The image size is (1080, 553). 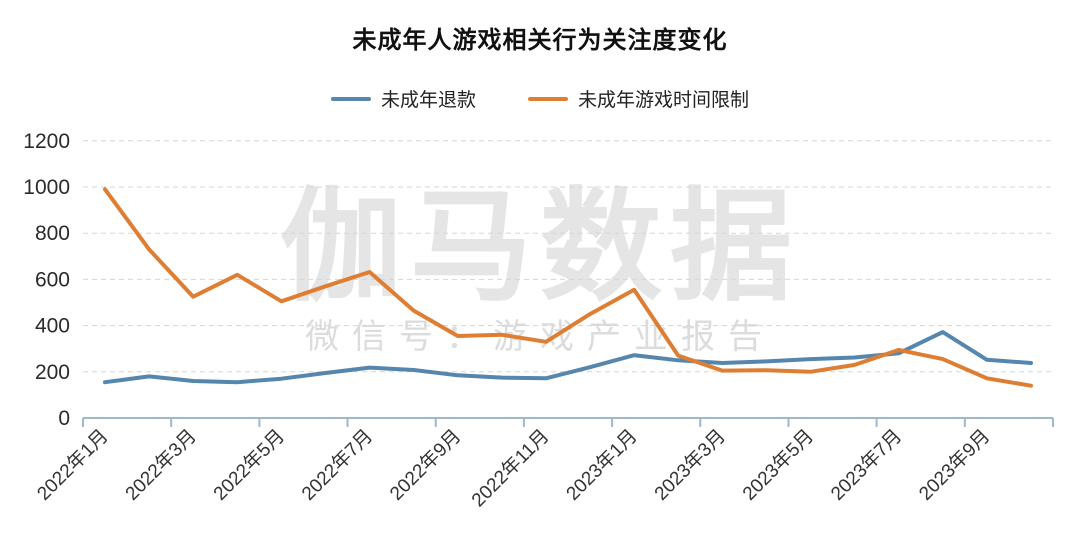 What do you see at coordinates (73, 465) in the screenshot?
I see `x-tick-label: 2022年1月` at bounding box center [73, 465].